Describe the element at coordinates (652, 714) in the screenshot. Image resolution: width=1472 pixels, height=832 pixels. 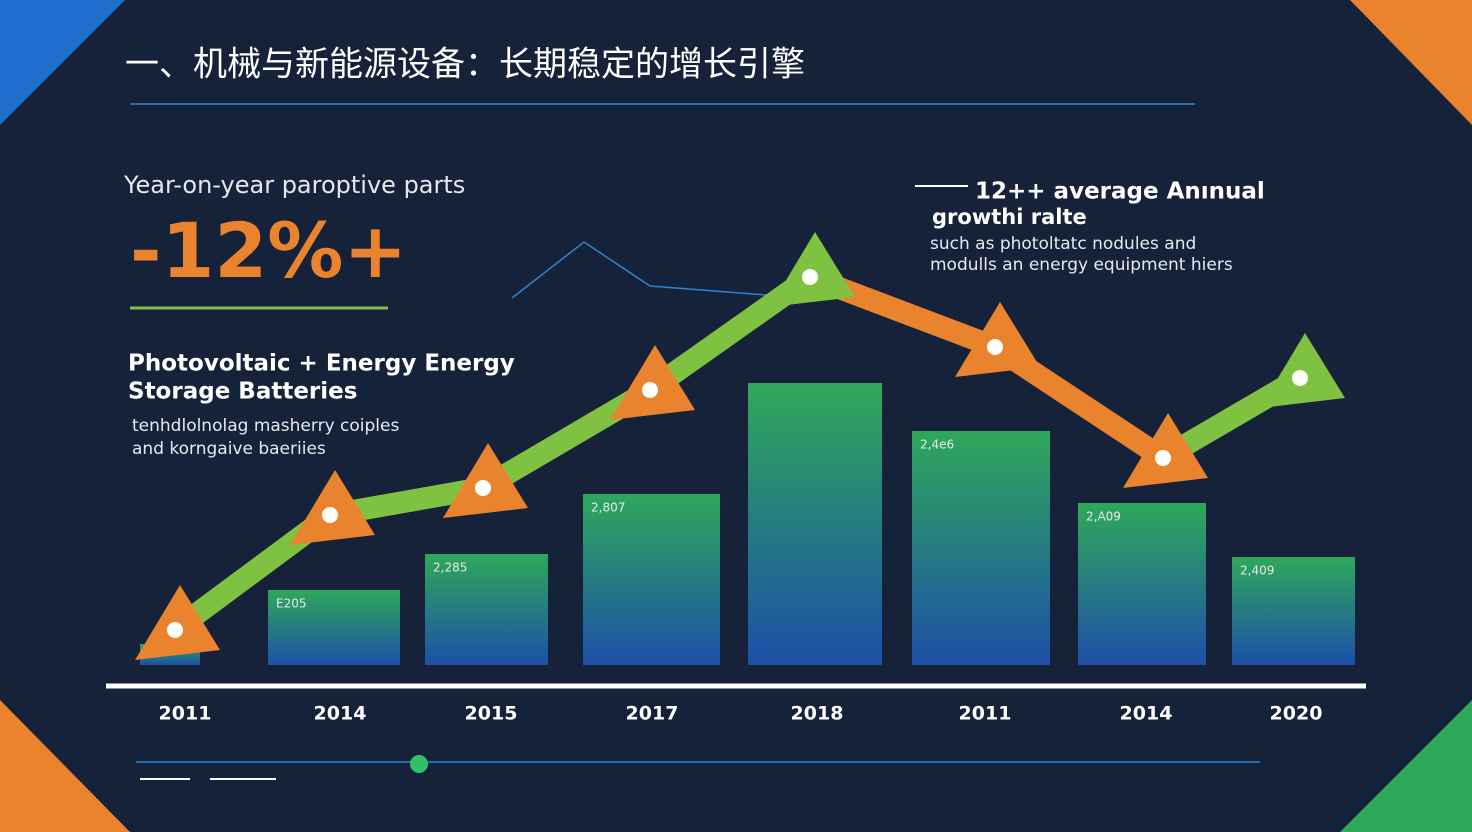
I see `x-tick-label: 2017` at that location.